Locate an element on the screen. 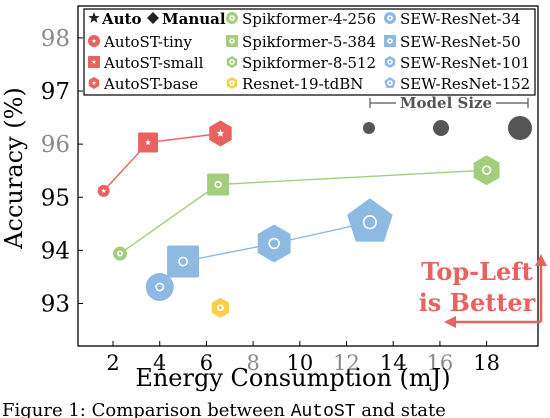  x-tick-label: 12 is located at coordinates (346, 363).